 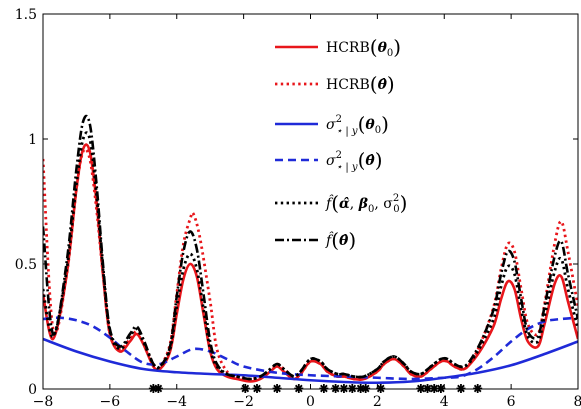 What do you see at coordinates (176, 401) in the screenshot?
I see `x-tick-label: −4` at bounding box center [176, 401].